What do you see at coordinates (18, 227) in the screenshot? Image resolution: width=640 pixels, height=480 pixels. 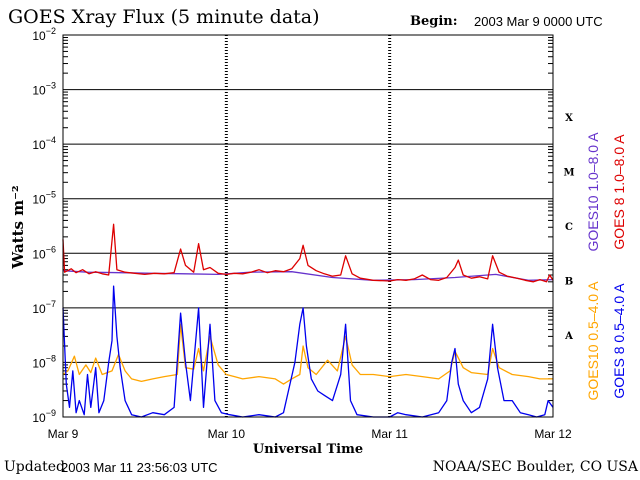 I see `y-axis-label: Watts m⁻²` at bounding box center [18, 227].